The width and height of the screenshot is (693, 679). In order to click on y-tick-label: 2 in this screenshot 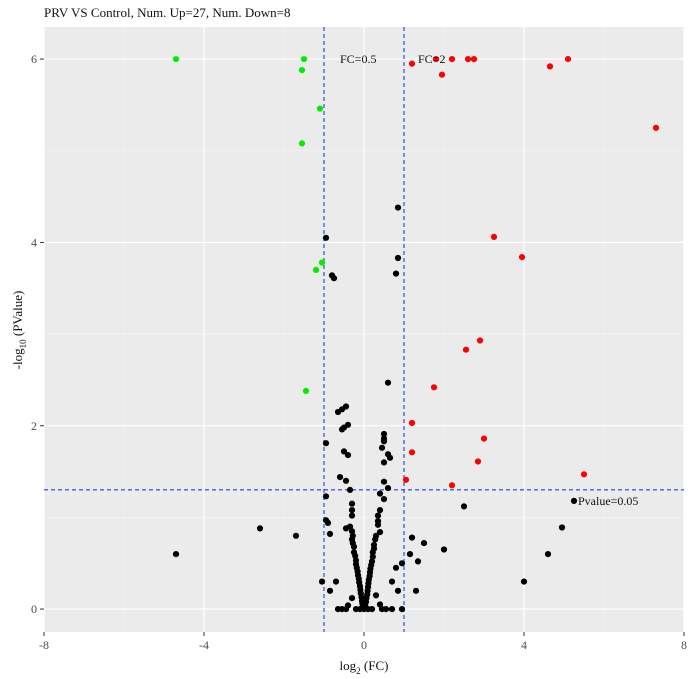, I will do `click(34, 426)`.